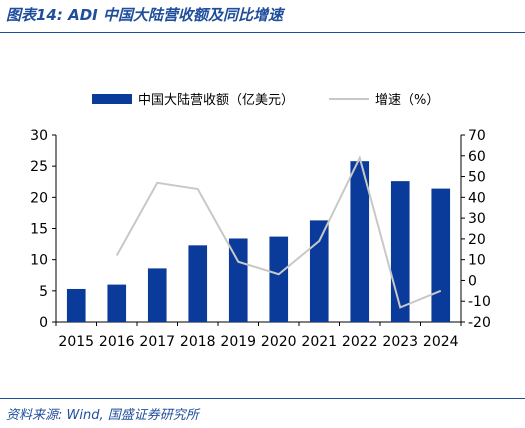 This screenshot has height=428, width=525. What do you see at coordinates (39, 261) in the screenshot?
I see `left-tick-label: 10` at bounding box center [39, 261].